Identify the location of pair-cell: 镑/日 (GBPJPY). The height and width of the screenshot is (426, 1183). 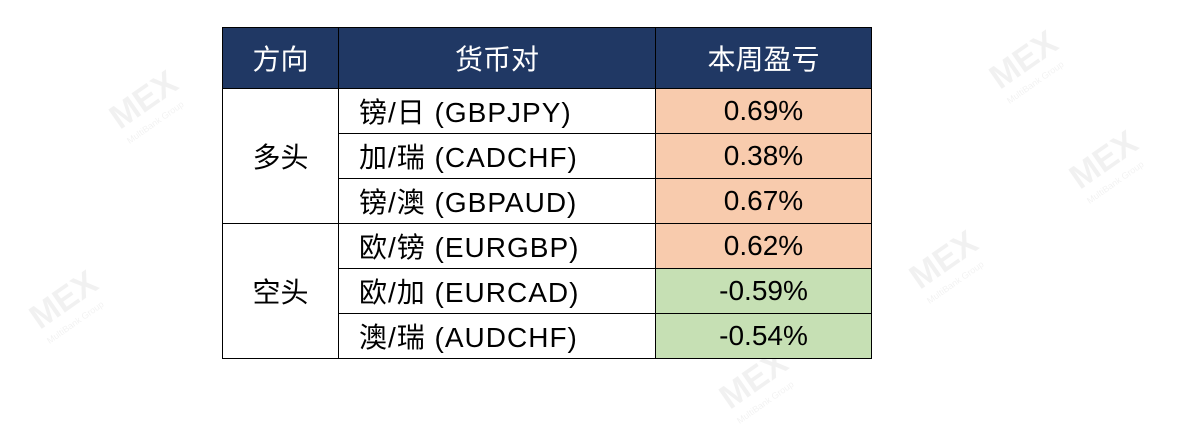
(497, 111).